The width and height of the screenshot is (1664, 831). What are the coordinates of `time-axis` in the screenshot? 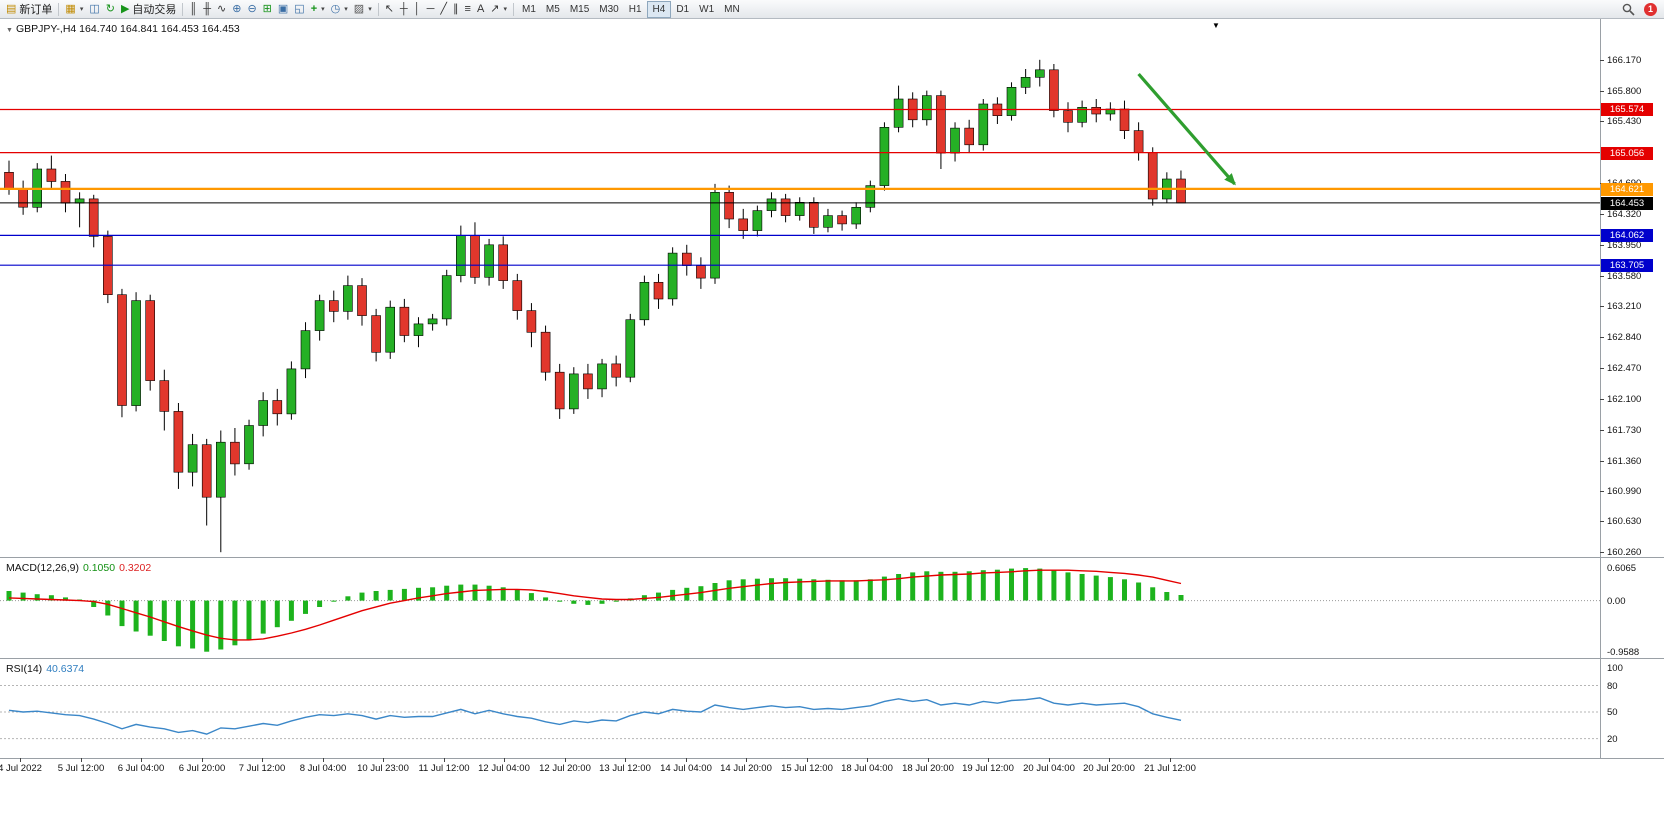 It's located at (832, 774).